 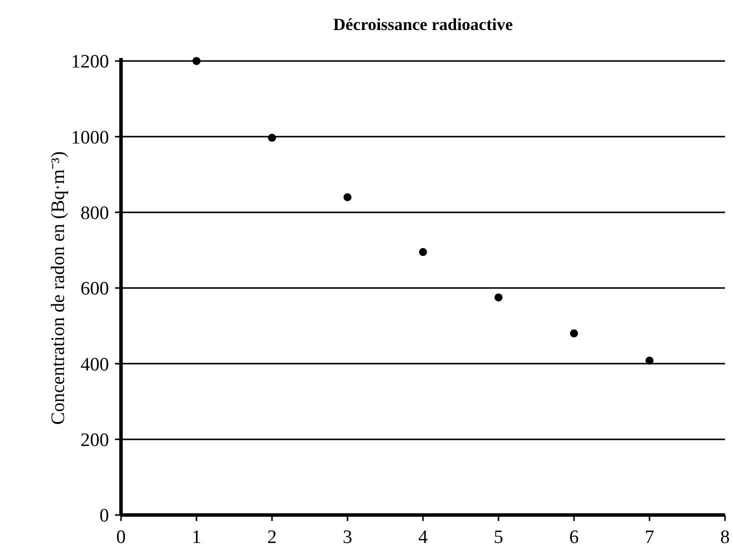 What do you see at coordinates (649, 537) in the screenshot?
I see `x-tick-label: 7` at bounding box center [649, 537].